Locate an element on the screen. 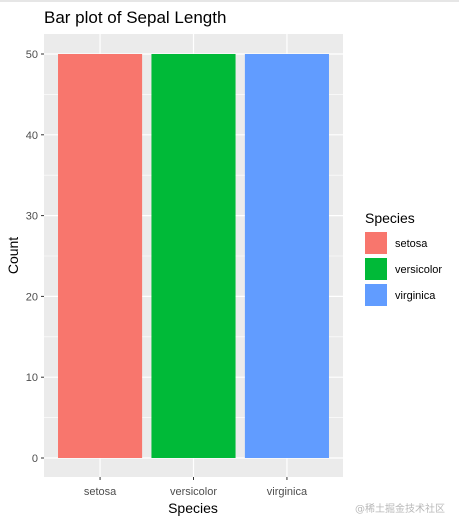 The height and width of the screenshot is (523, 459). x-tick-label: setosa is located at coordinates (100, 492).